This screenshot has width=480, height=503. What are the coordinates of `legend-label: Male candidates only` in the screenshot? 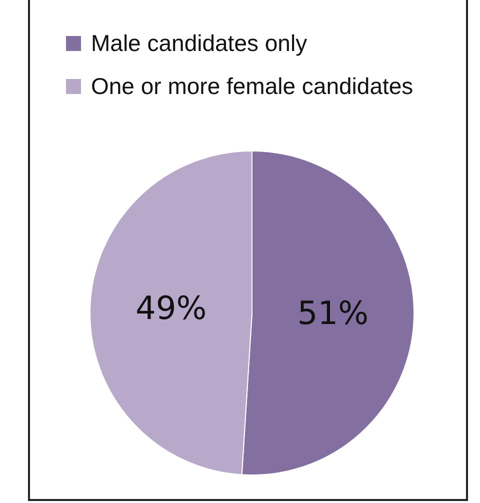 It's located at (199, 43).